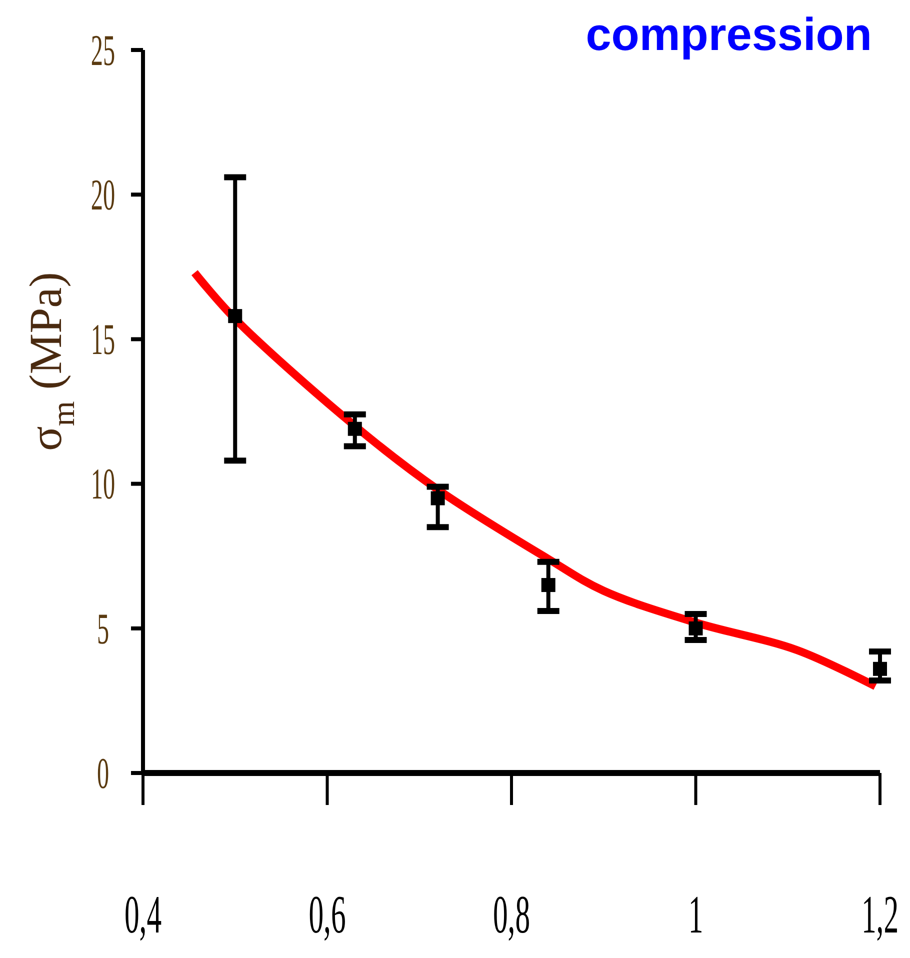 This screenshot has height=958, width=910. Describe the element at coordinates (729, 34) in the screenshot. I see `chart-title: compression` at that location.